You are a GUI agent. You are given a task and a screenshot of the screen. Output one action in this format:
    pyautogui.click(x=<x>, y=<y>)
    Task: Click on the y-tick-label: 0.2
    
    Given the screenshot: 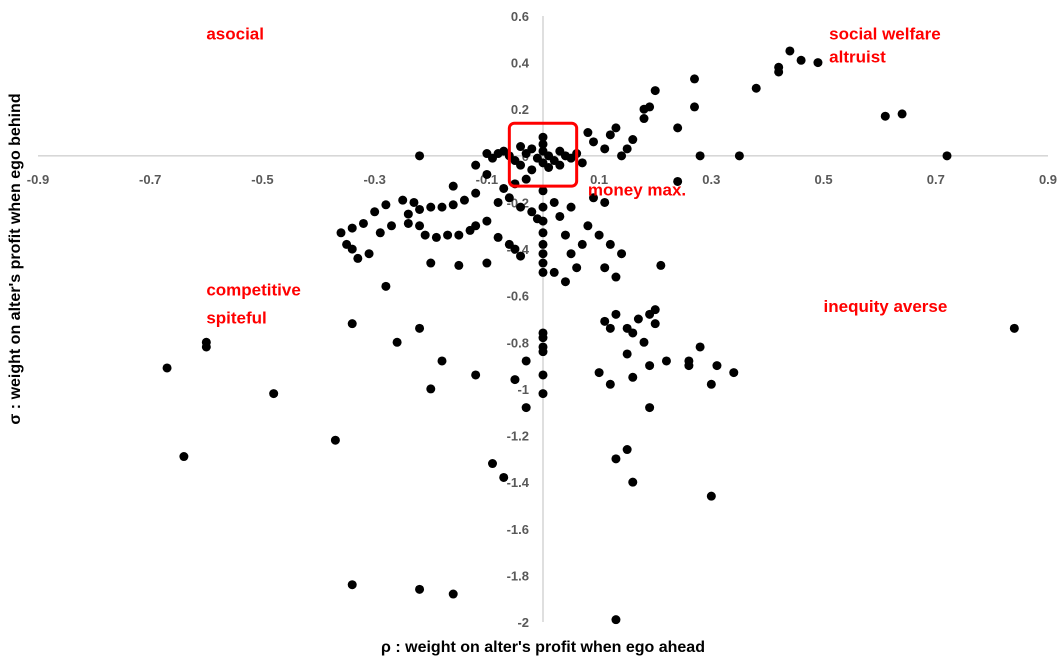 What is the action you would take?
    pyautogui.click(x=520, y=109)
    